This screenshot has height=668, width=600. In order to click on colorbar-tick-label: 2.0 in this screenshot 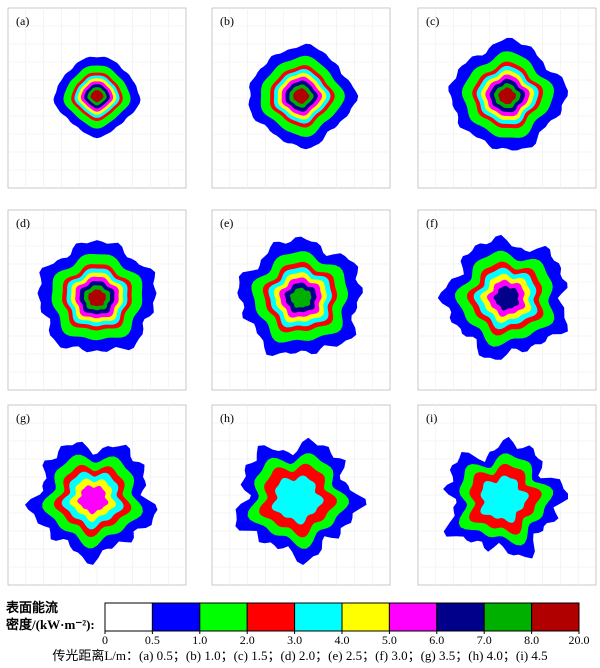, I will do `click(247, 640)`.